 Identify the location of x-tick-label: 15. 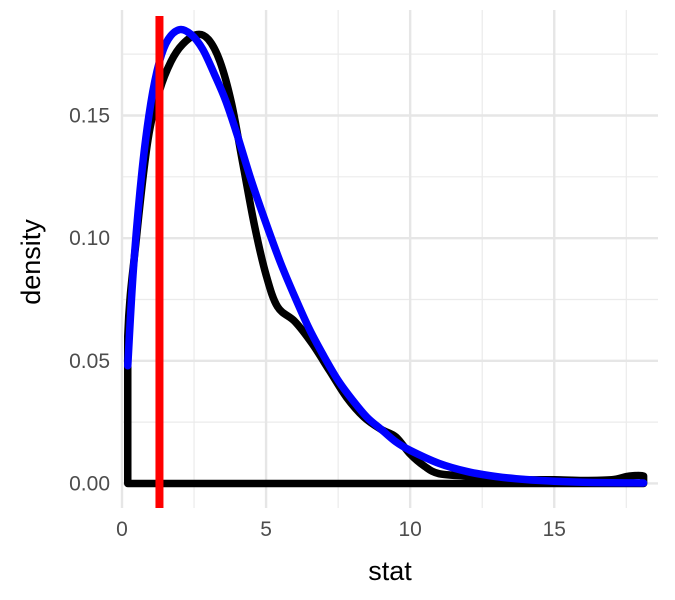
(554, 529).